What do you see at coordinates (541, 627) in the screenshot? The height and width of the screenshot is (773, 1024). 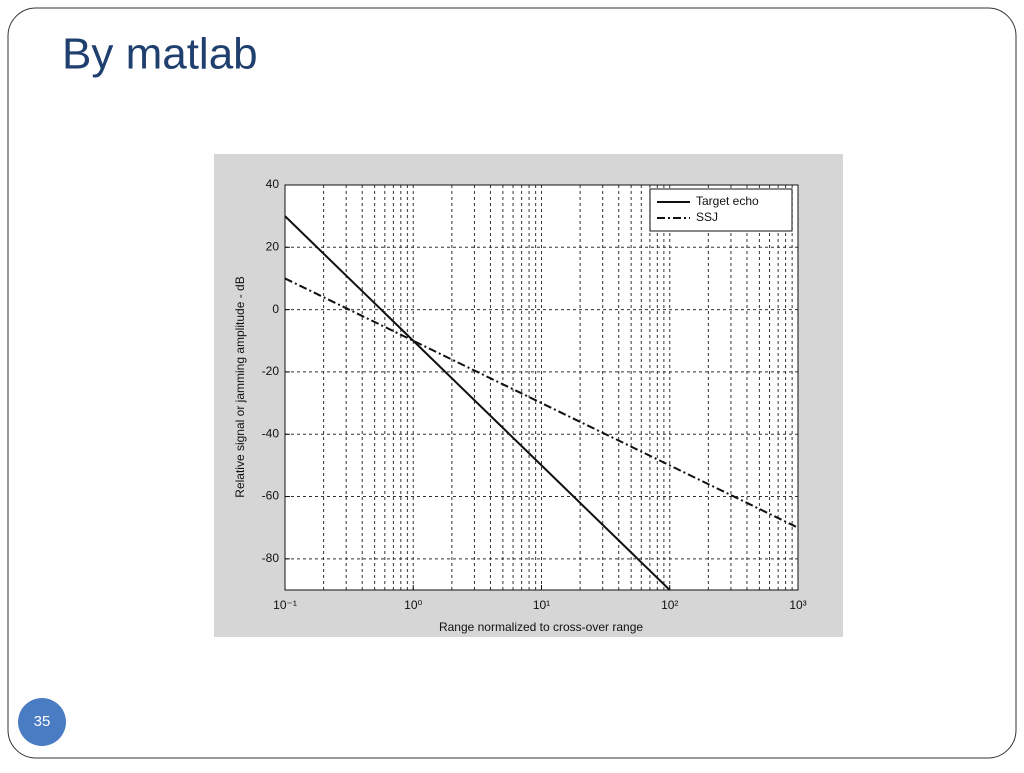 I see `x-axis-label: Range normalized to cross-over range` at bounding box center [541, 627].